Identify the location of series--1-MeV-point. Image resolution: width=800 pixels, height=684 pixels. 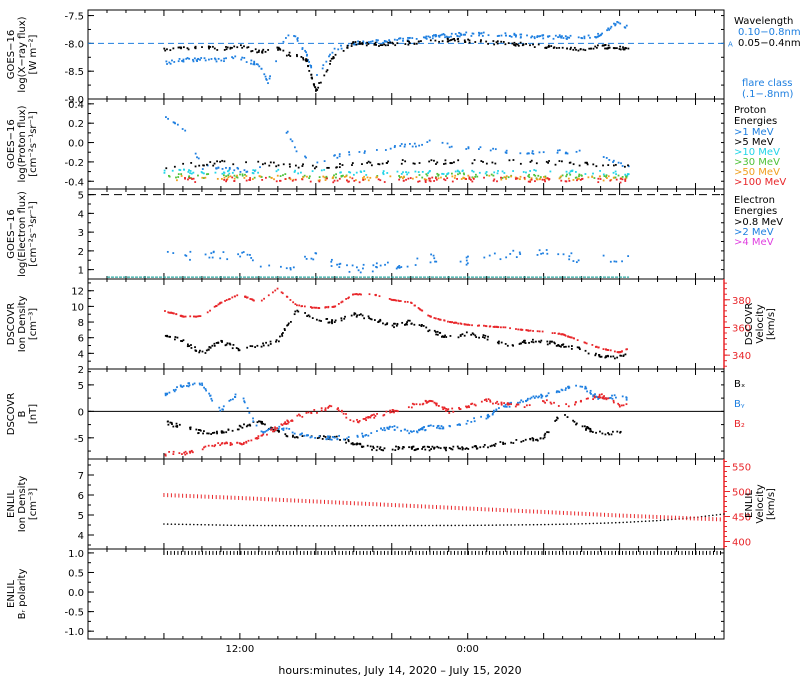
(229, 169).